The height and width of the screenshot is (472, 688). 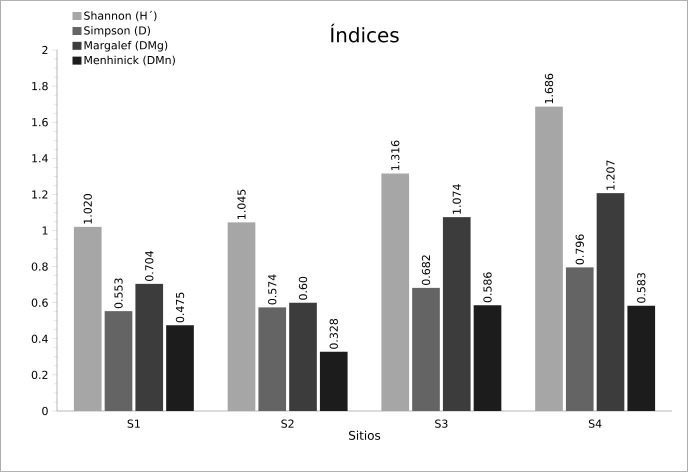 I want to click on data-label: 1.686, so click(x=549, y=89).